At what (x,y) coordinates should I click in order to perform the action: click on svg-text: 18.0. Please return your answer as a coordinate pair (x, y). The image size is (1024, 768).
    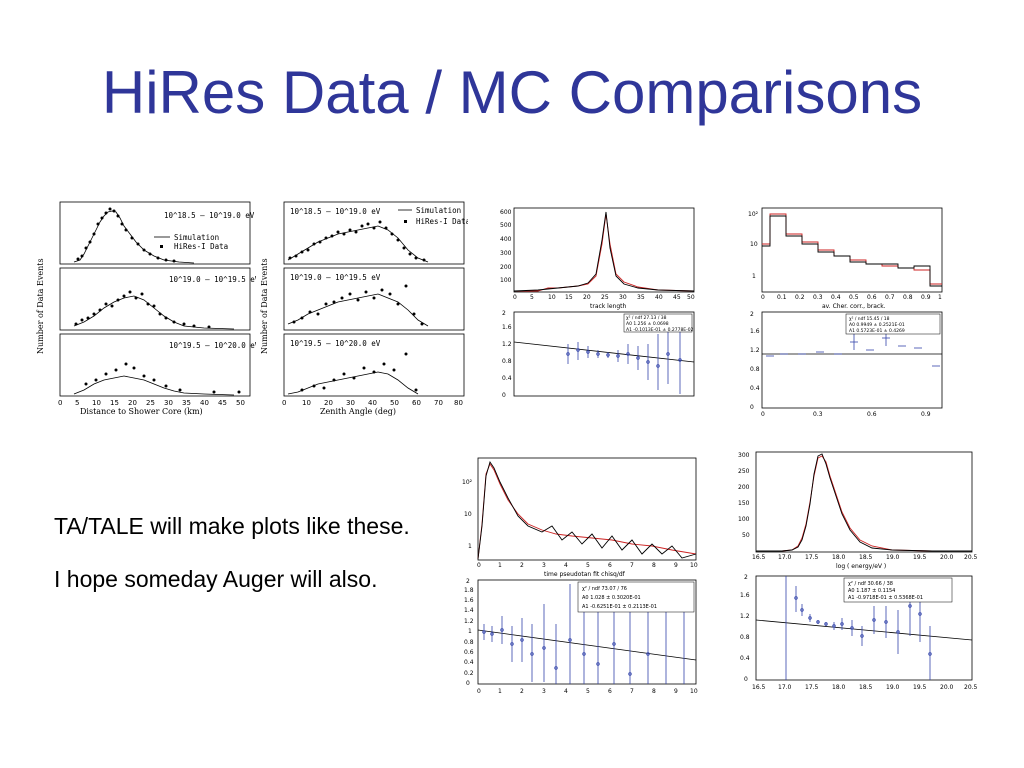
    Looking at the image, I should click on (839, 687).